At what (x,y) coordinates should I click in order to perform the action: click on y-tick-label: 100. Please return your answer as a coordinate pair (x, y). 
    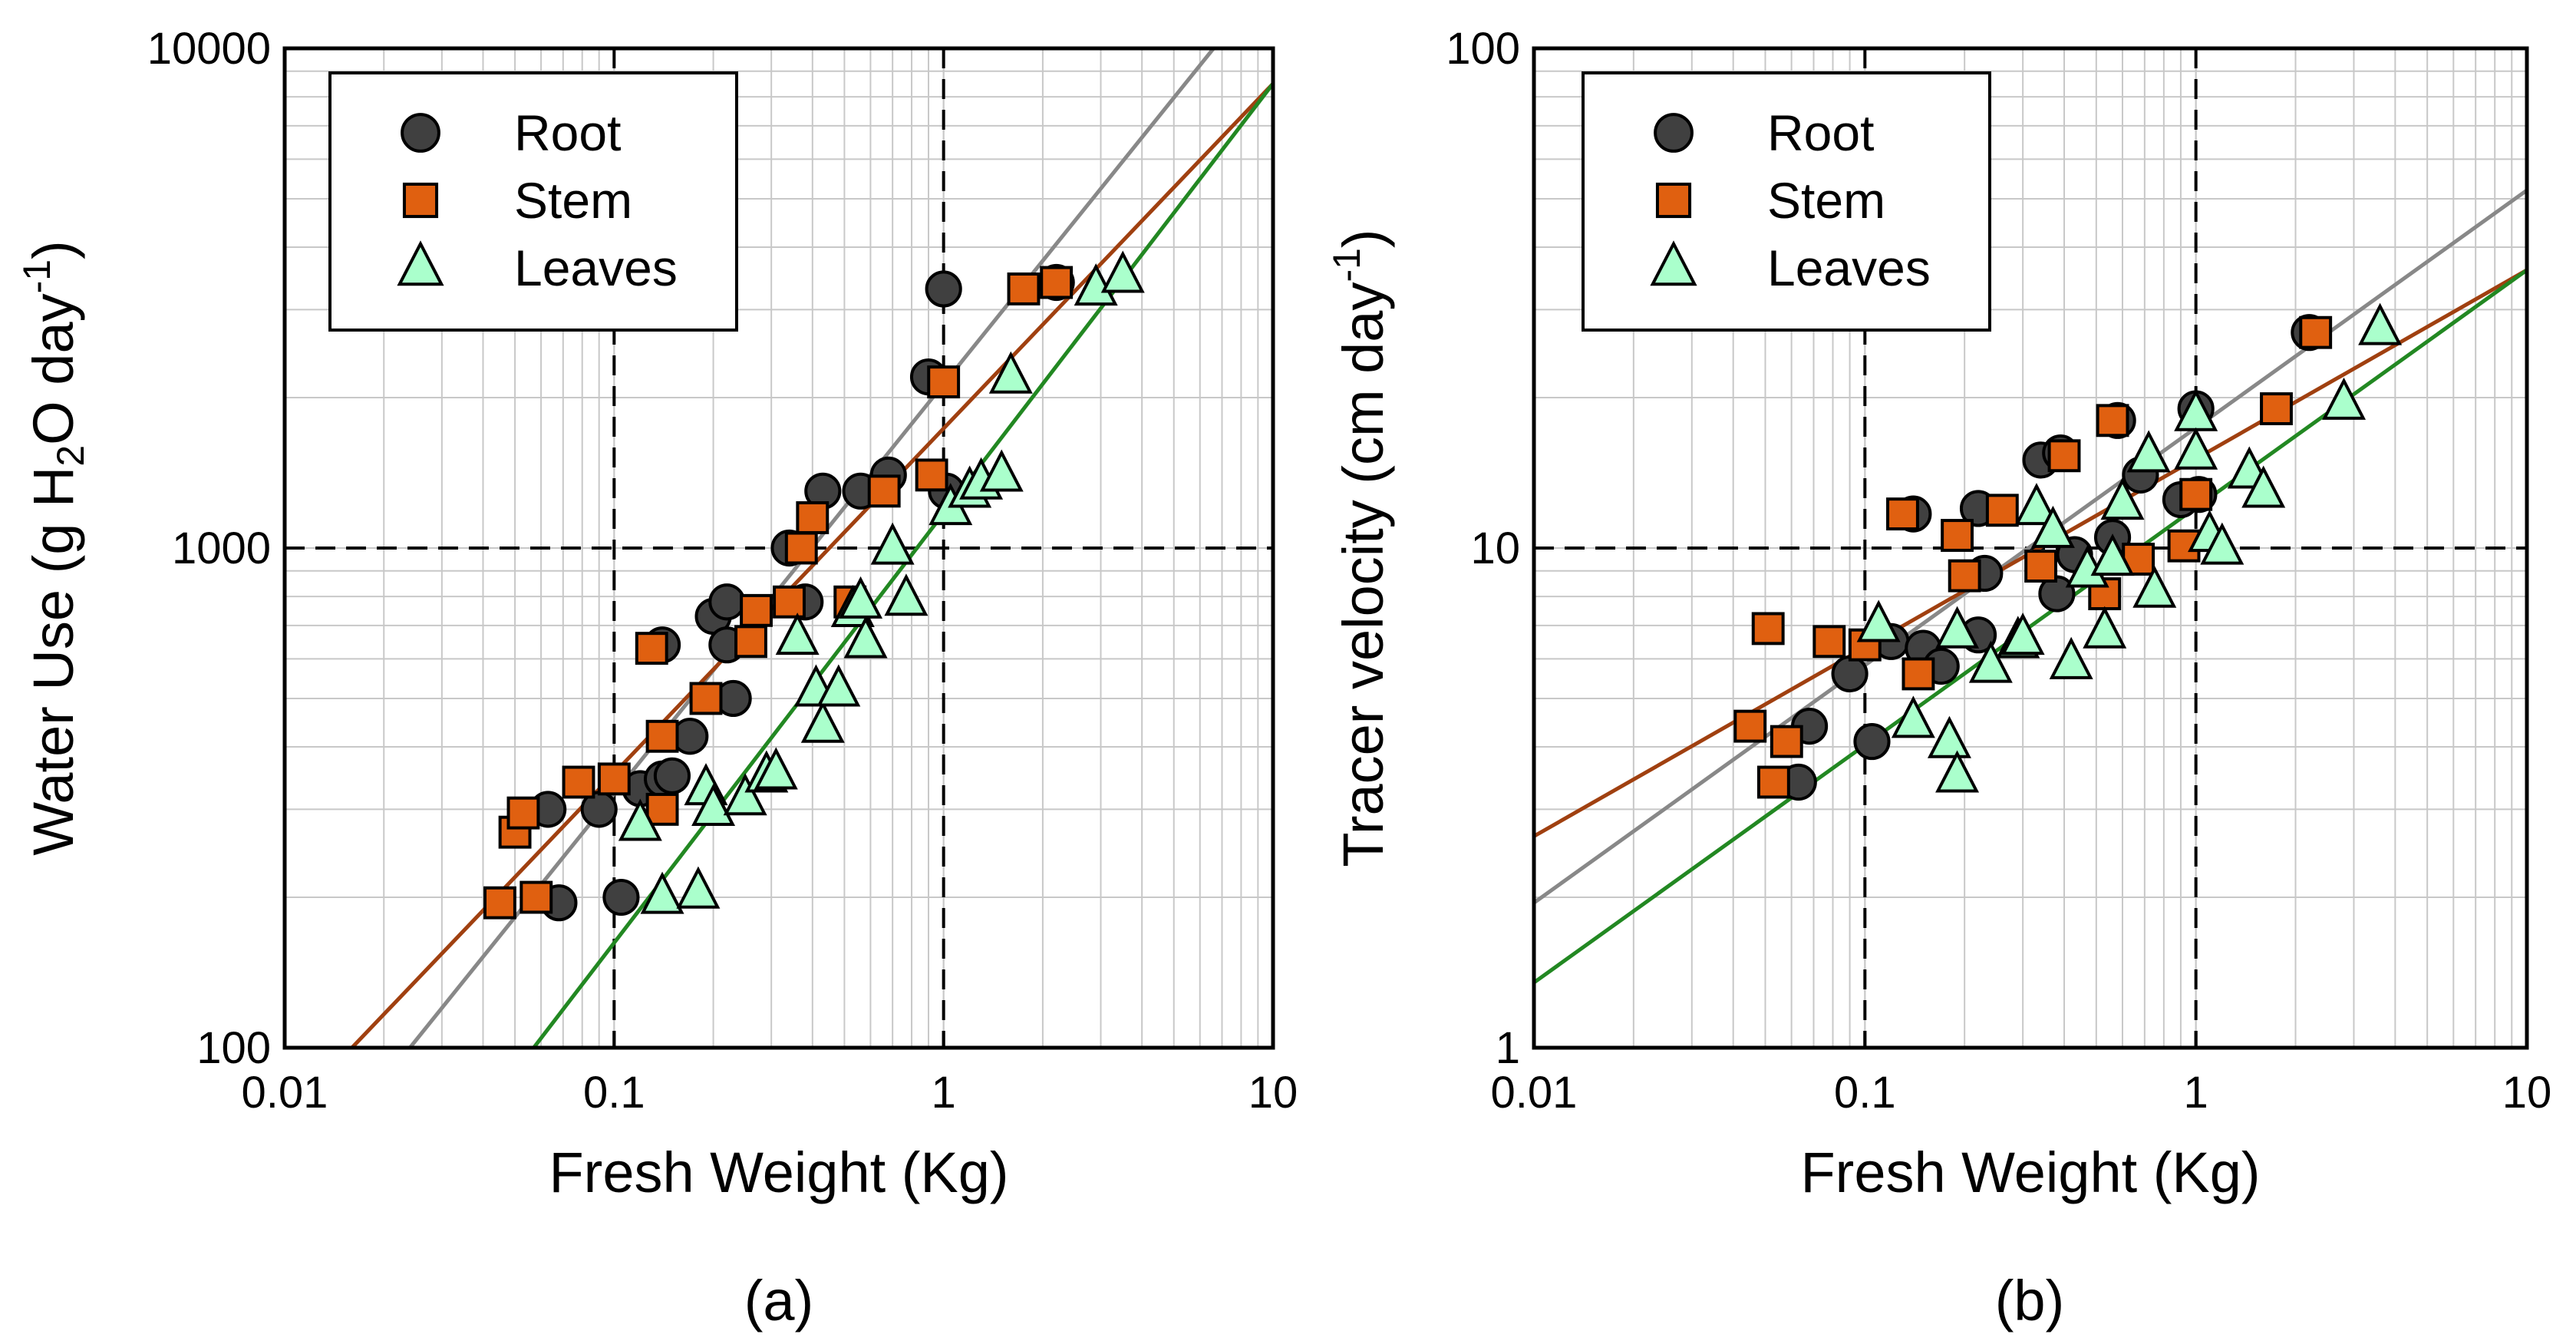
    Looking at the image, I should click on (1483, 49).